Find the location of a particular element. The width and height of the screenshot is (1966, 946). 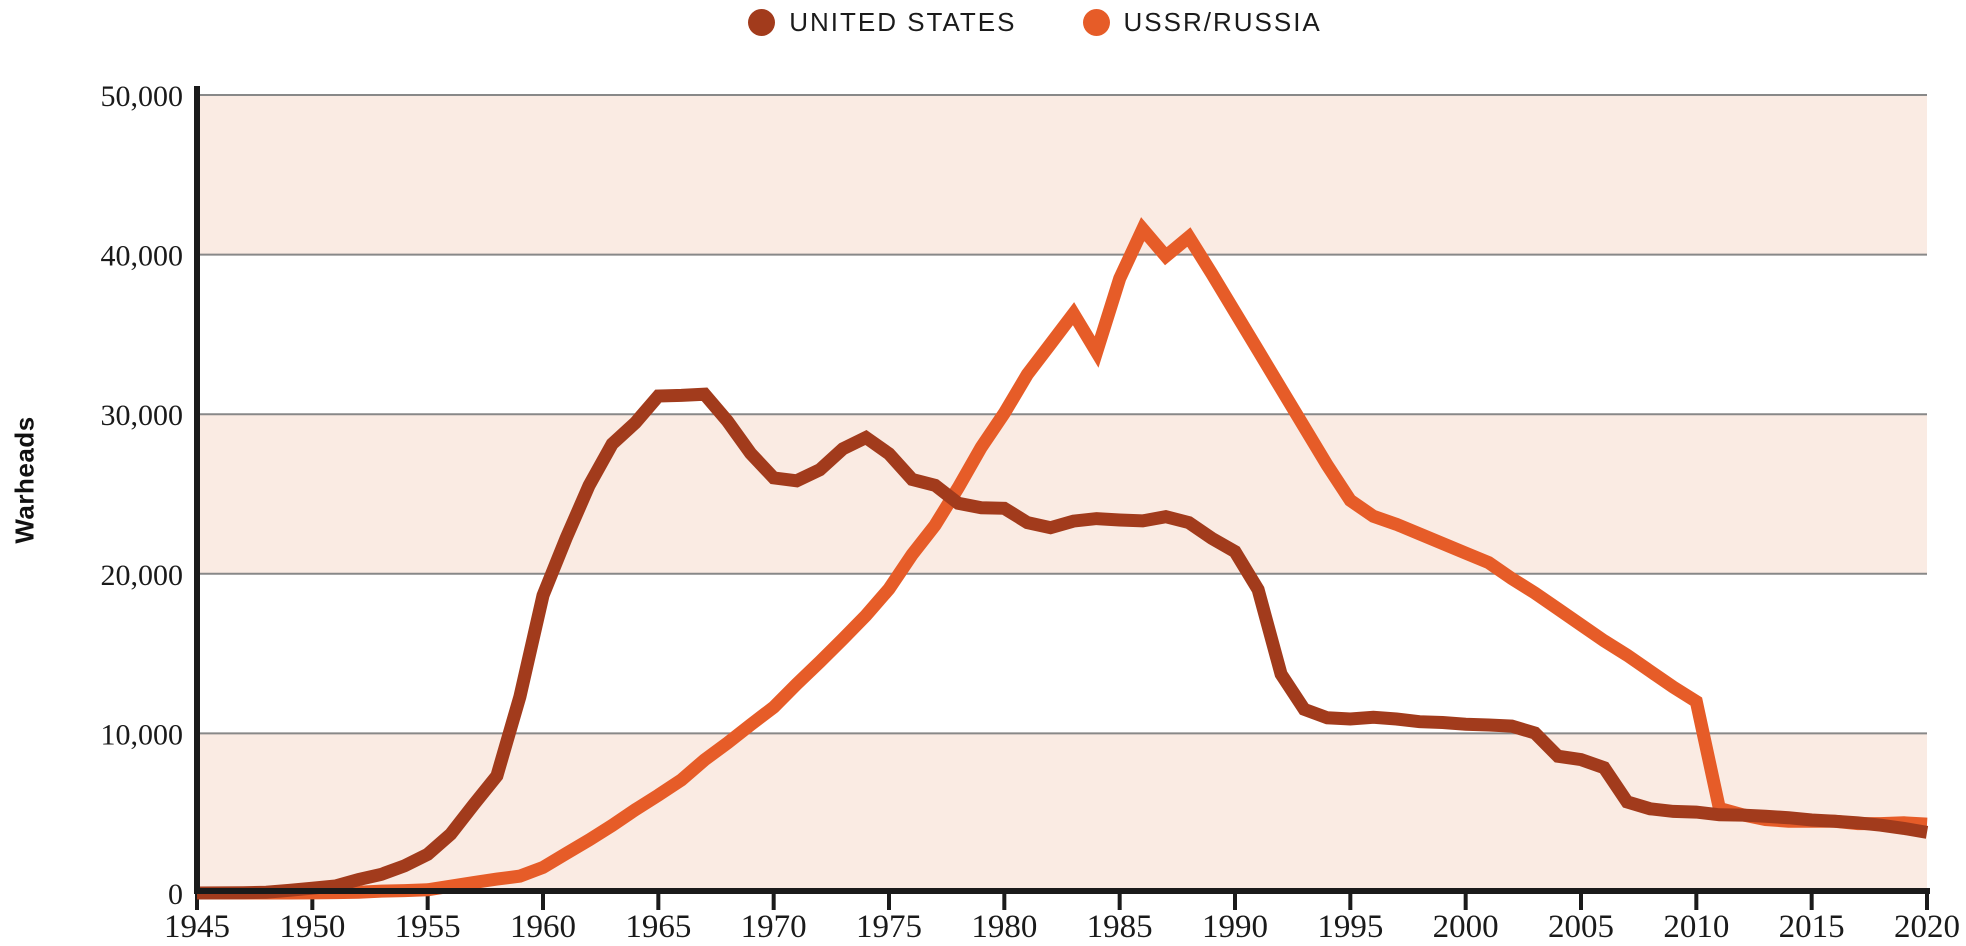

x-tick-label: 1990 is located at coordinates (1235, 927).